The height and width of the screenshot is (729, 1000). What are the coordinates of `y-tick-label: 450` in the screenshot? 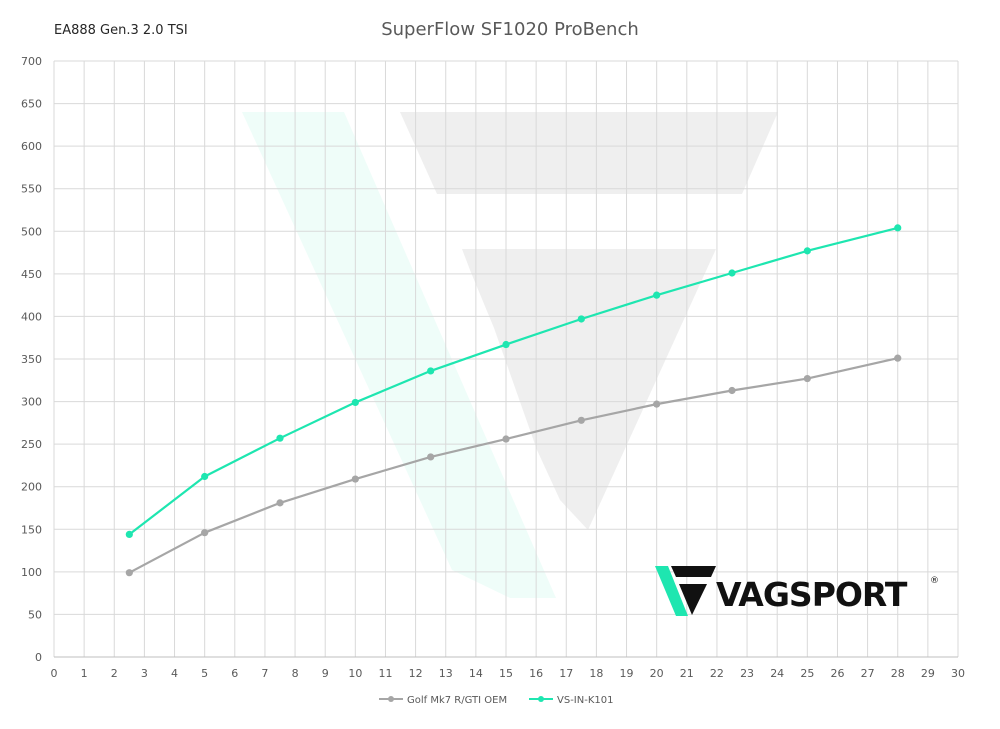 It's located at (31, 274).